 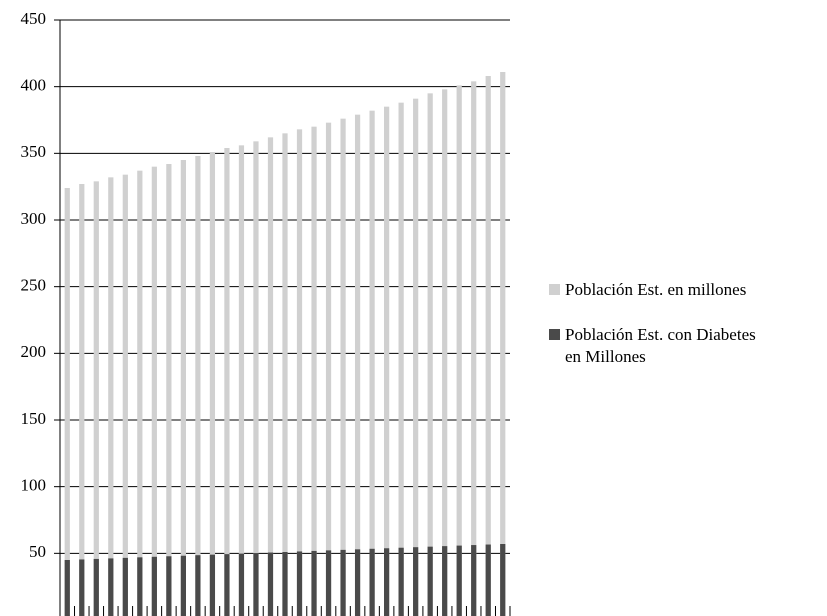 What do you see at coordinates (34, 18) in the screenshot?
I see `y-tick-label: 450` at bounding box center [34, 18].